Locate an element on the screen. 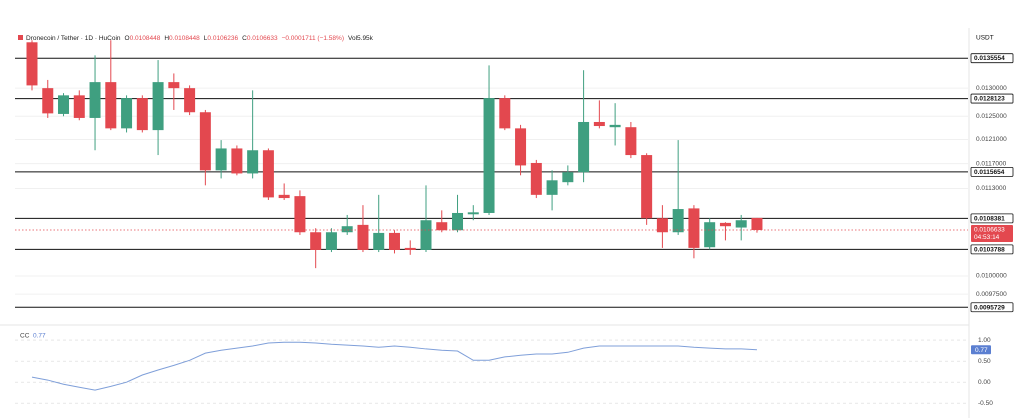 The height and width of the screenshot is (418, 1024). ohlc-label: C is located at coordinates (244, 38).